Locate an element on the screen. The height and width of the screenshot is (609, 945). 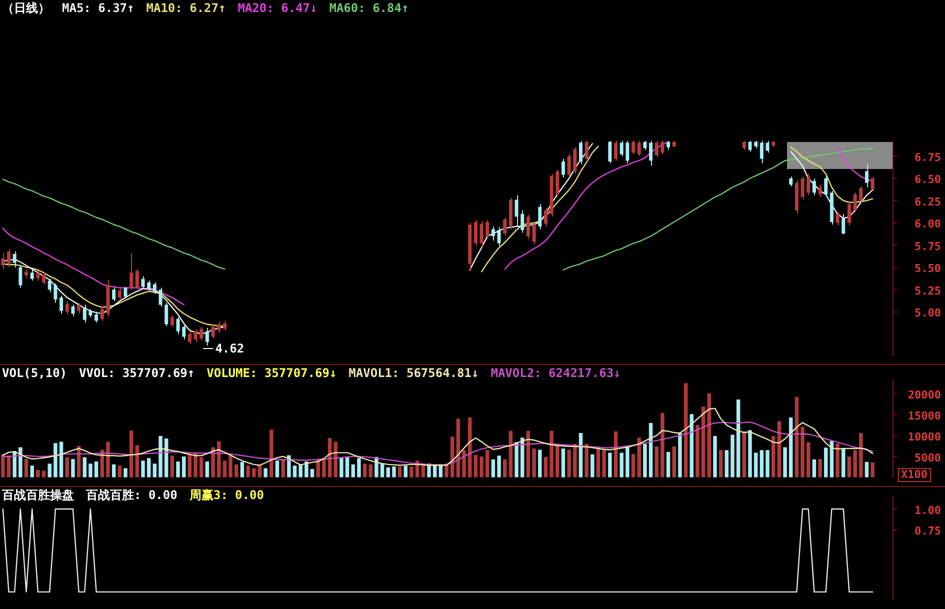
annotation: 百战百胜: 0.00 is located at coordinates (132, 495).